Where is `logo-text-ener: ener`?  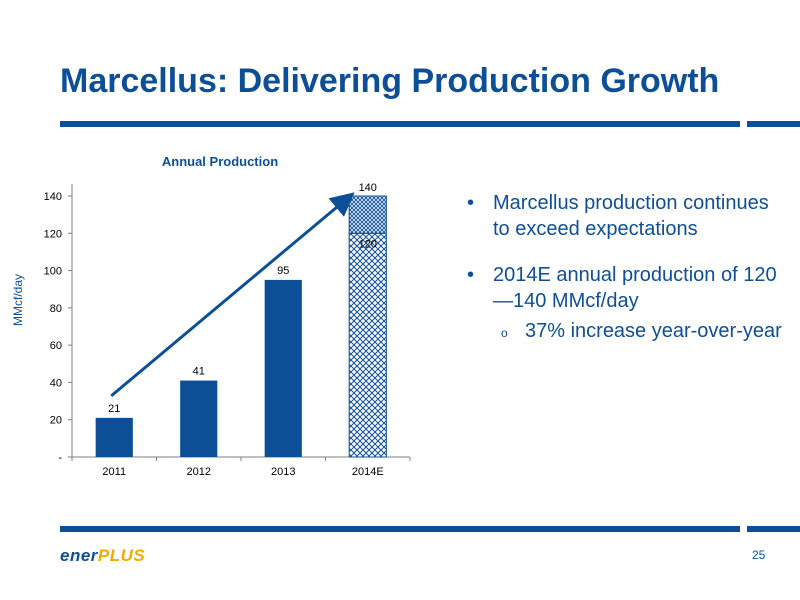
logo-text-ener: ener is located at coordinates (79, 555).